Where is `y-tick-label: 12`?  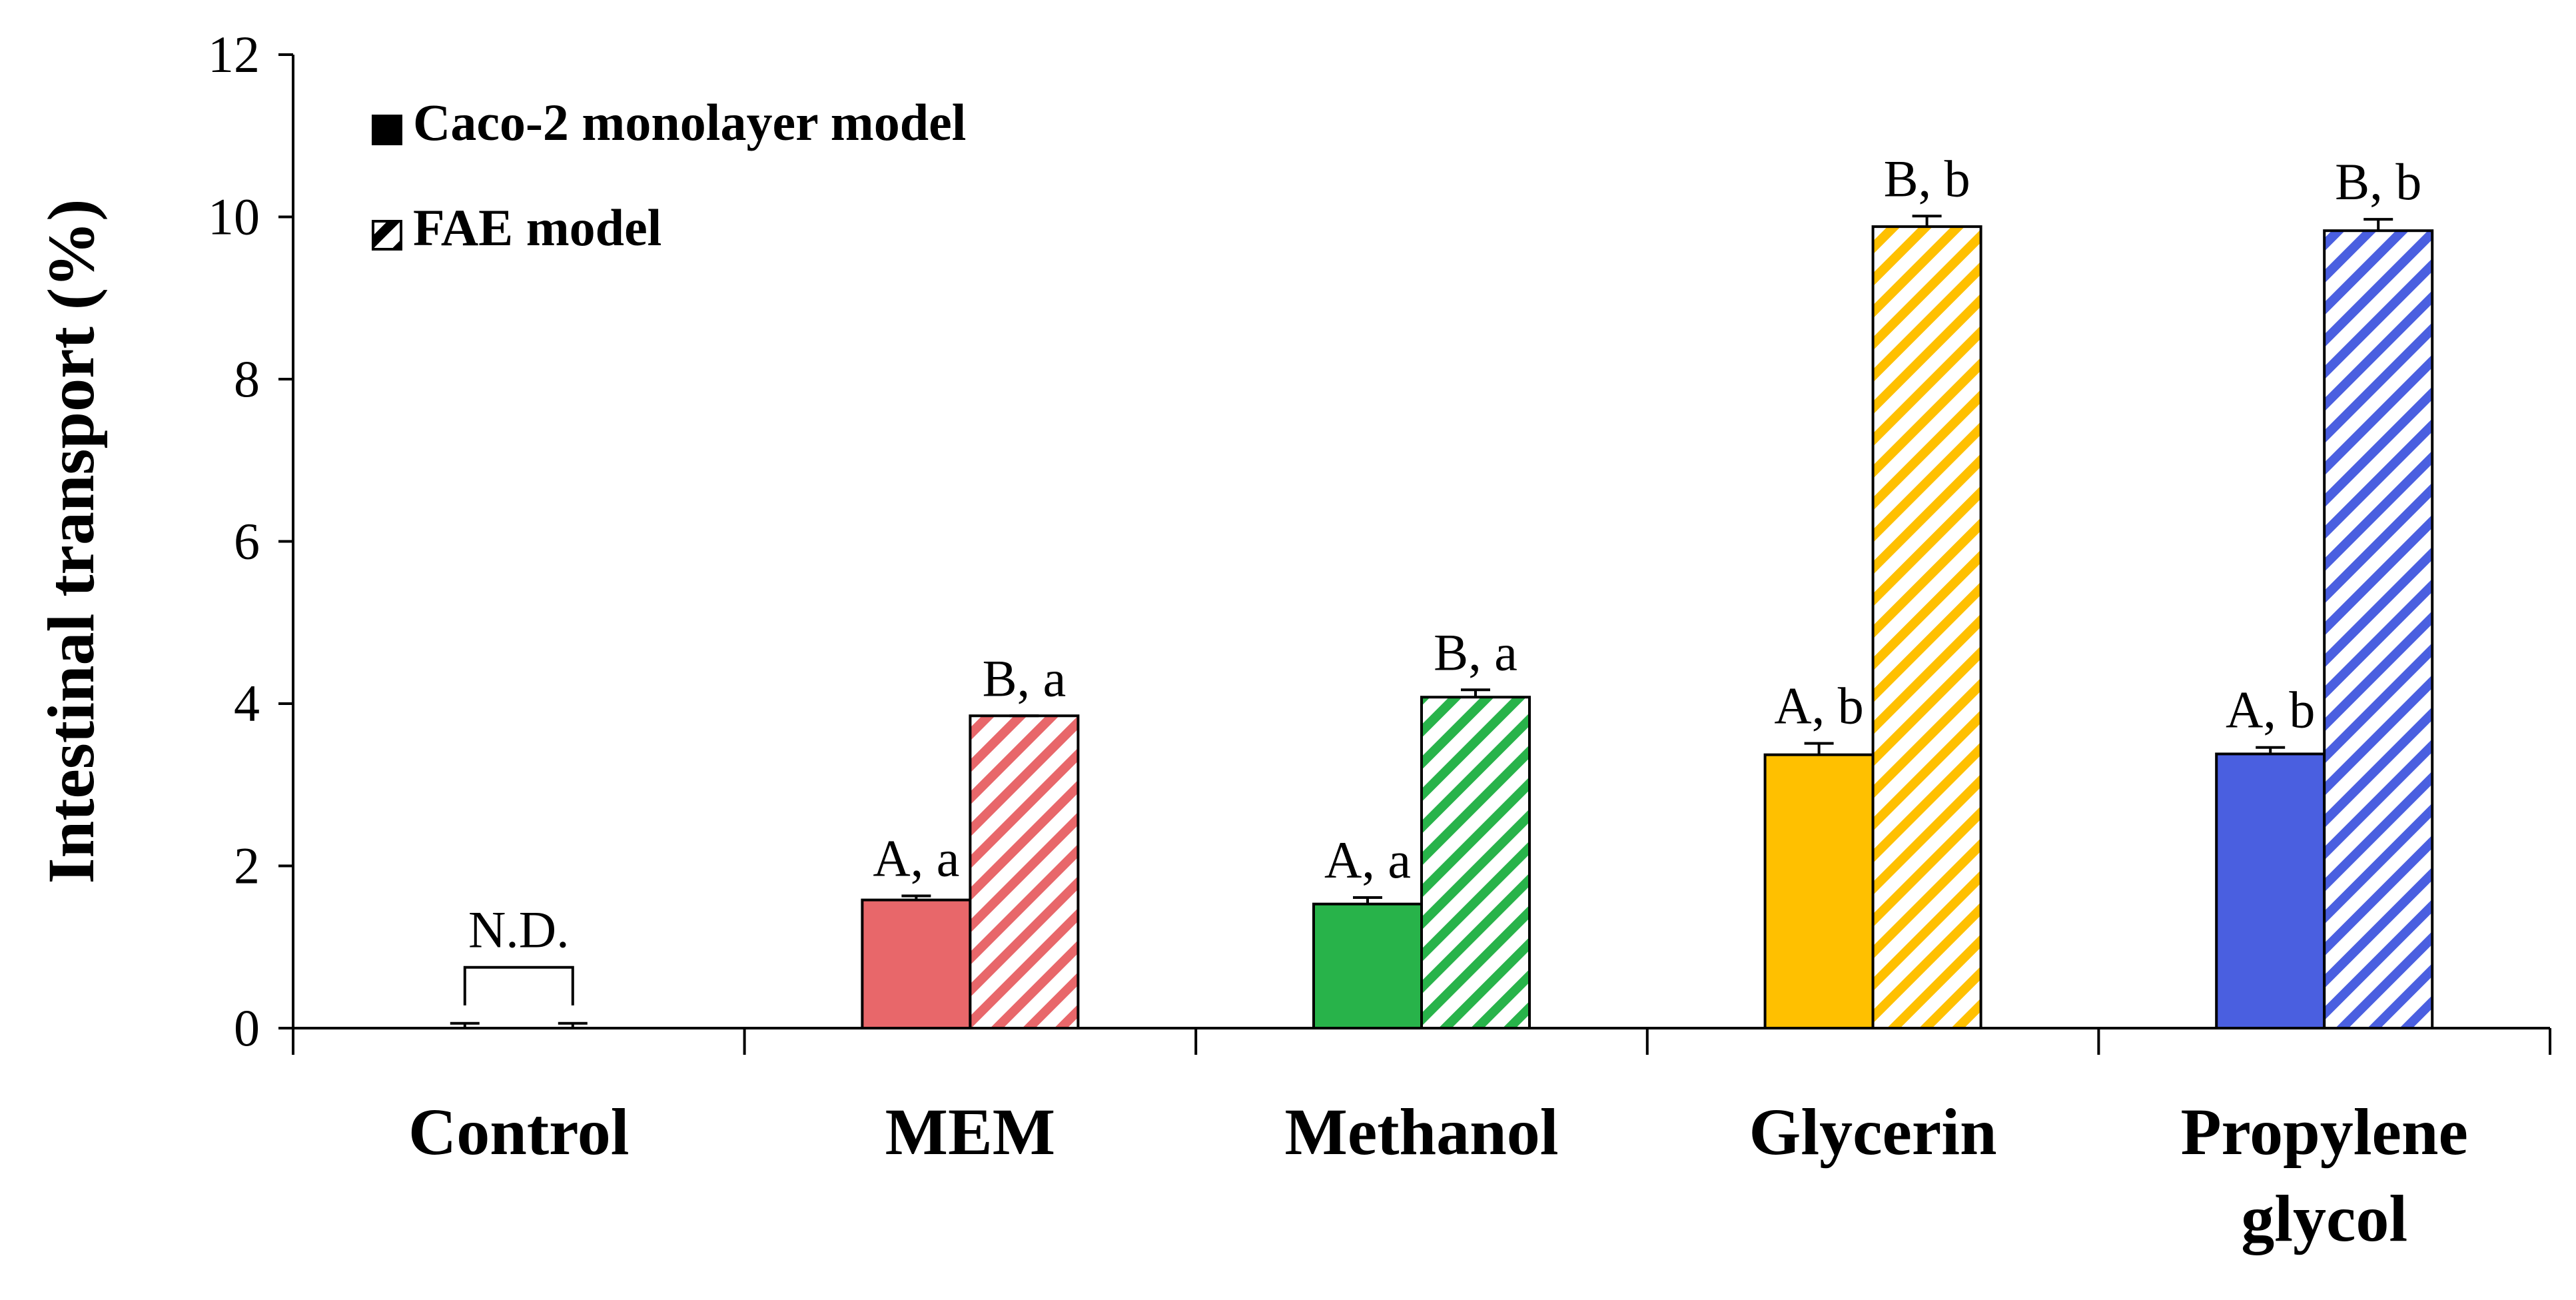
y-tick-label: 12 is located at coordinates (234, 54).